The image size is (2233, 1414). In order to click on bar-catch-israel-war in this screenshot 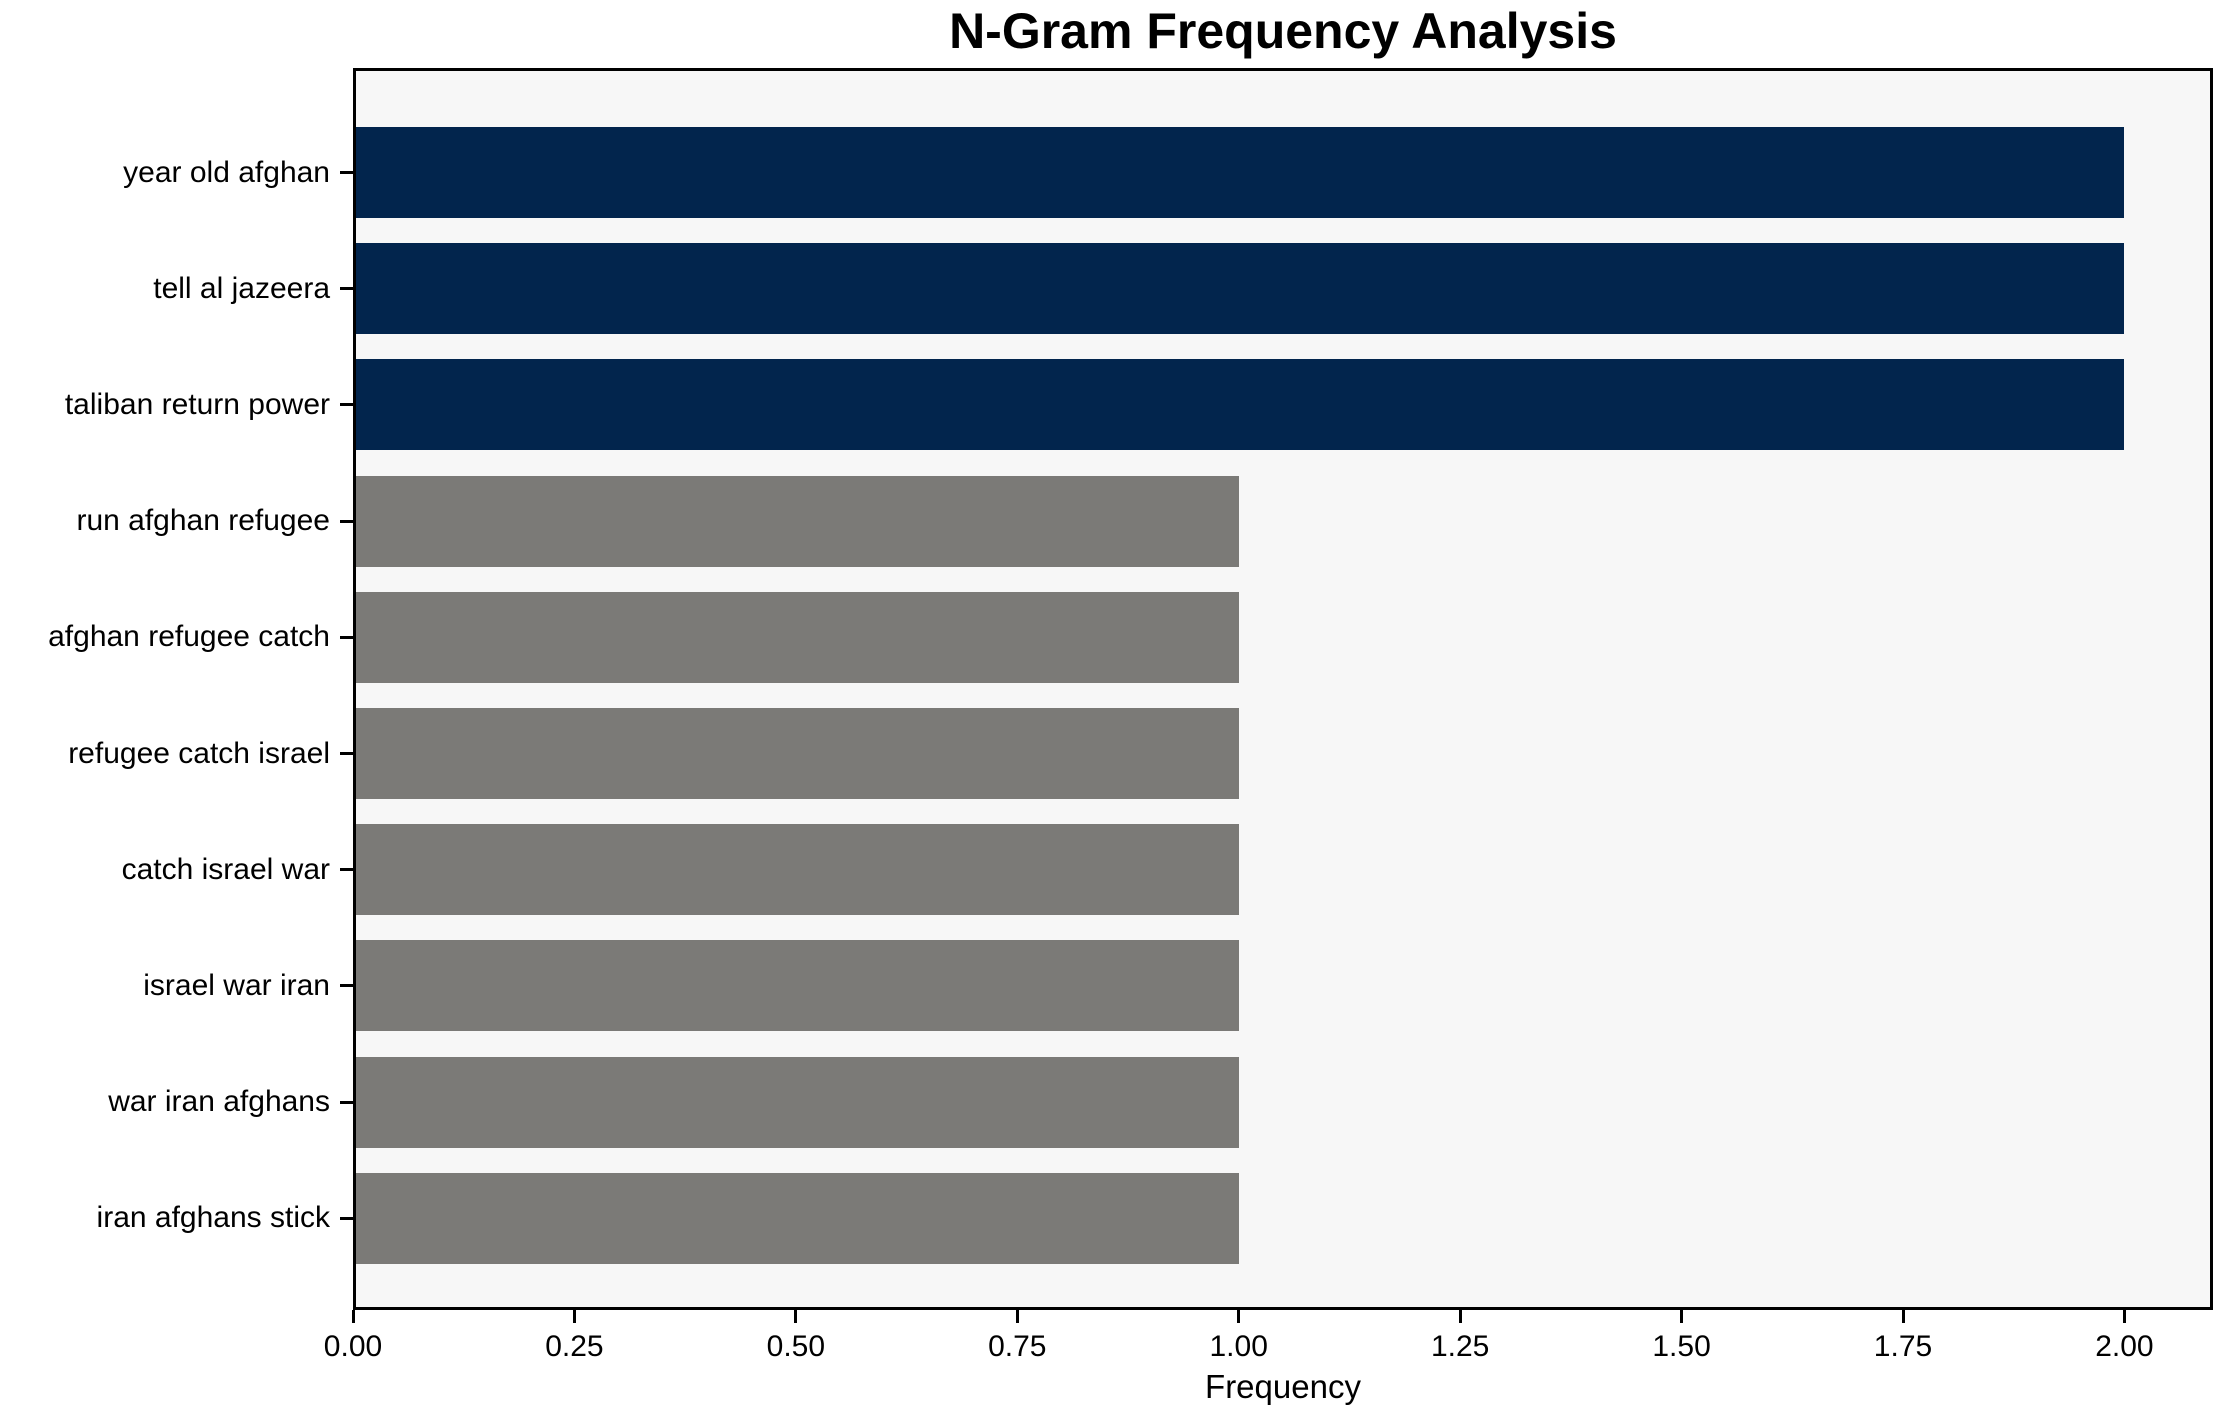, I will do `click(797, 870)`.